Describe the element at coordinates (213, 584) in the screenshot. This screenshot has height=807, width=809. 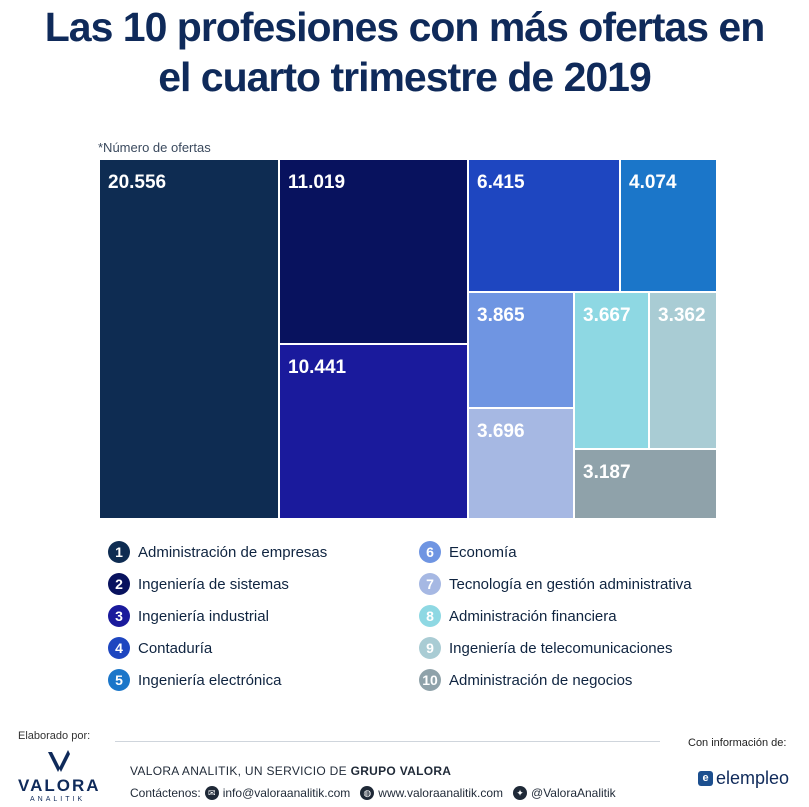
I see `legend-label: Ingeniería de sistemas` at that location.